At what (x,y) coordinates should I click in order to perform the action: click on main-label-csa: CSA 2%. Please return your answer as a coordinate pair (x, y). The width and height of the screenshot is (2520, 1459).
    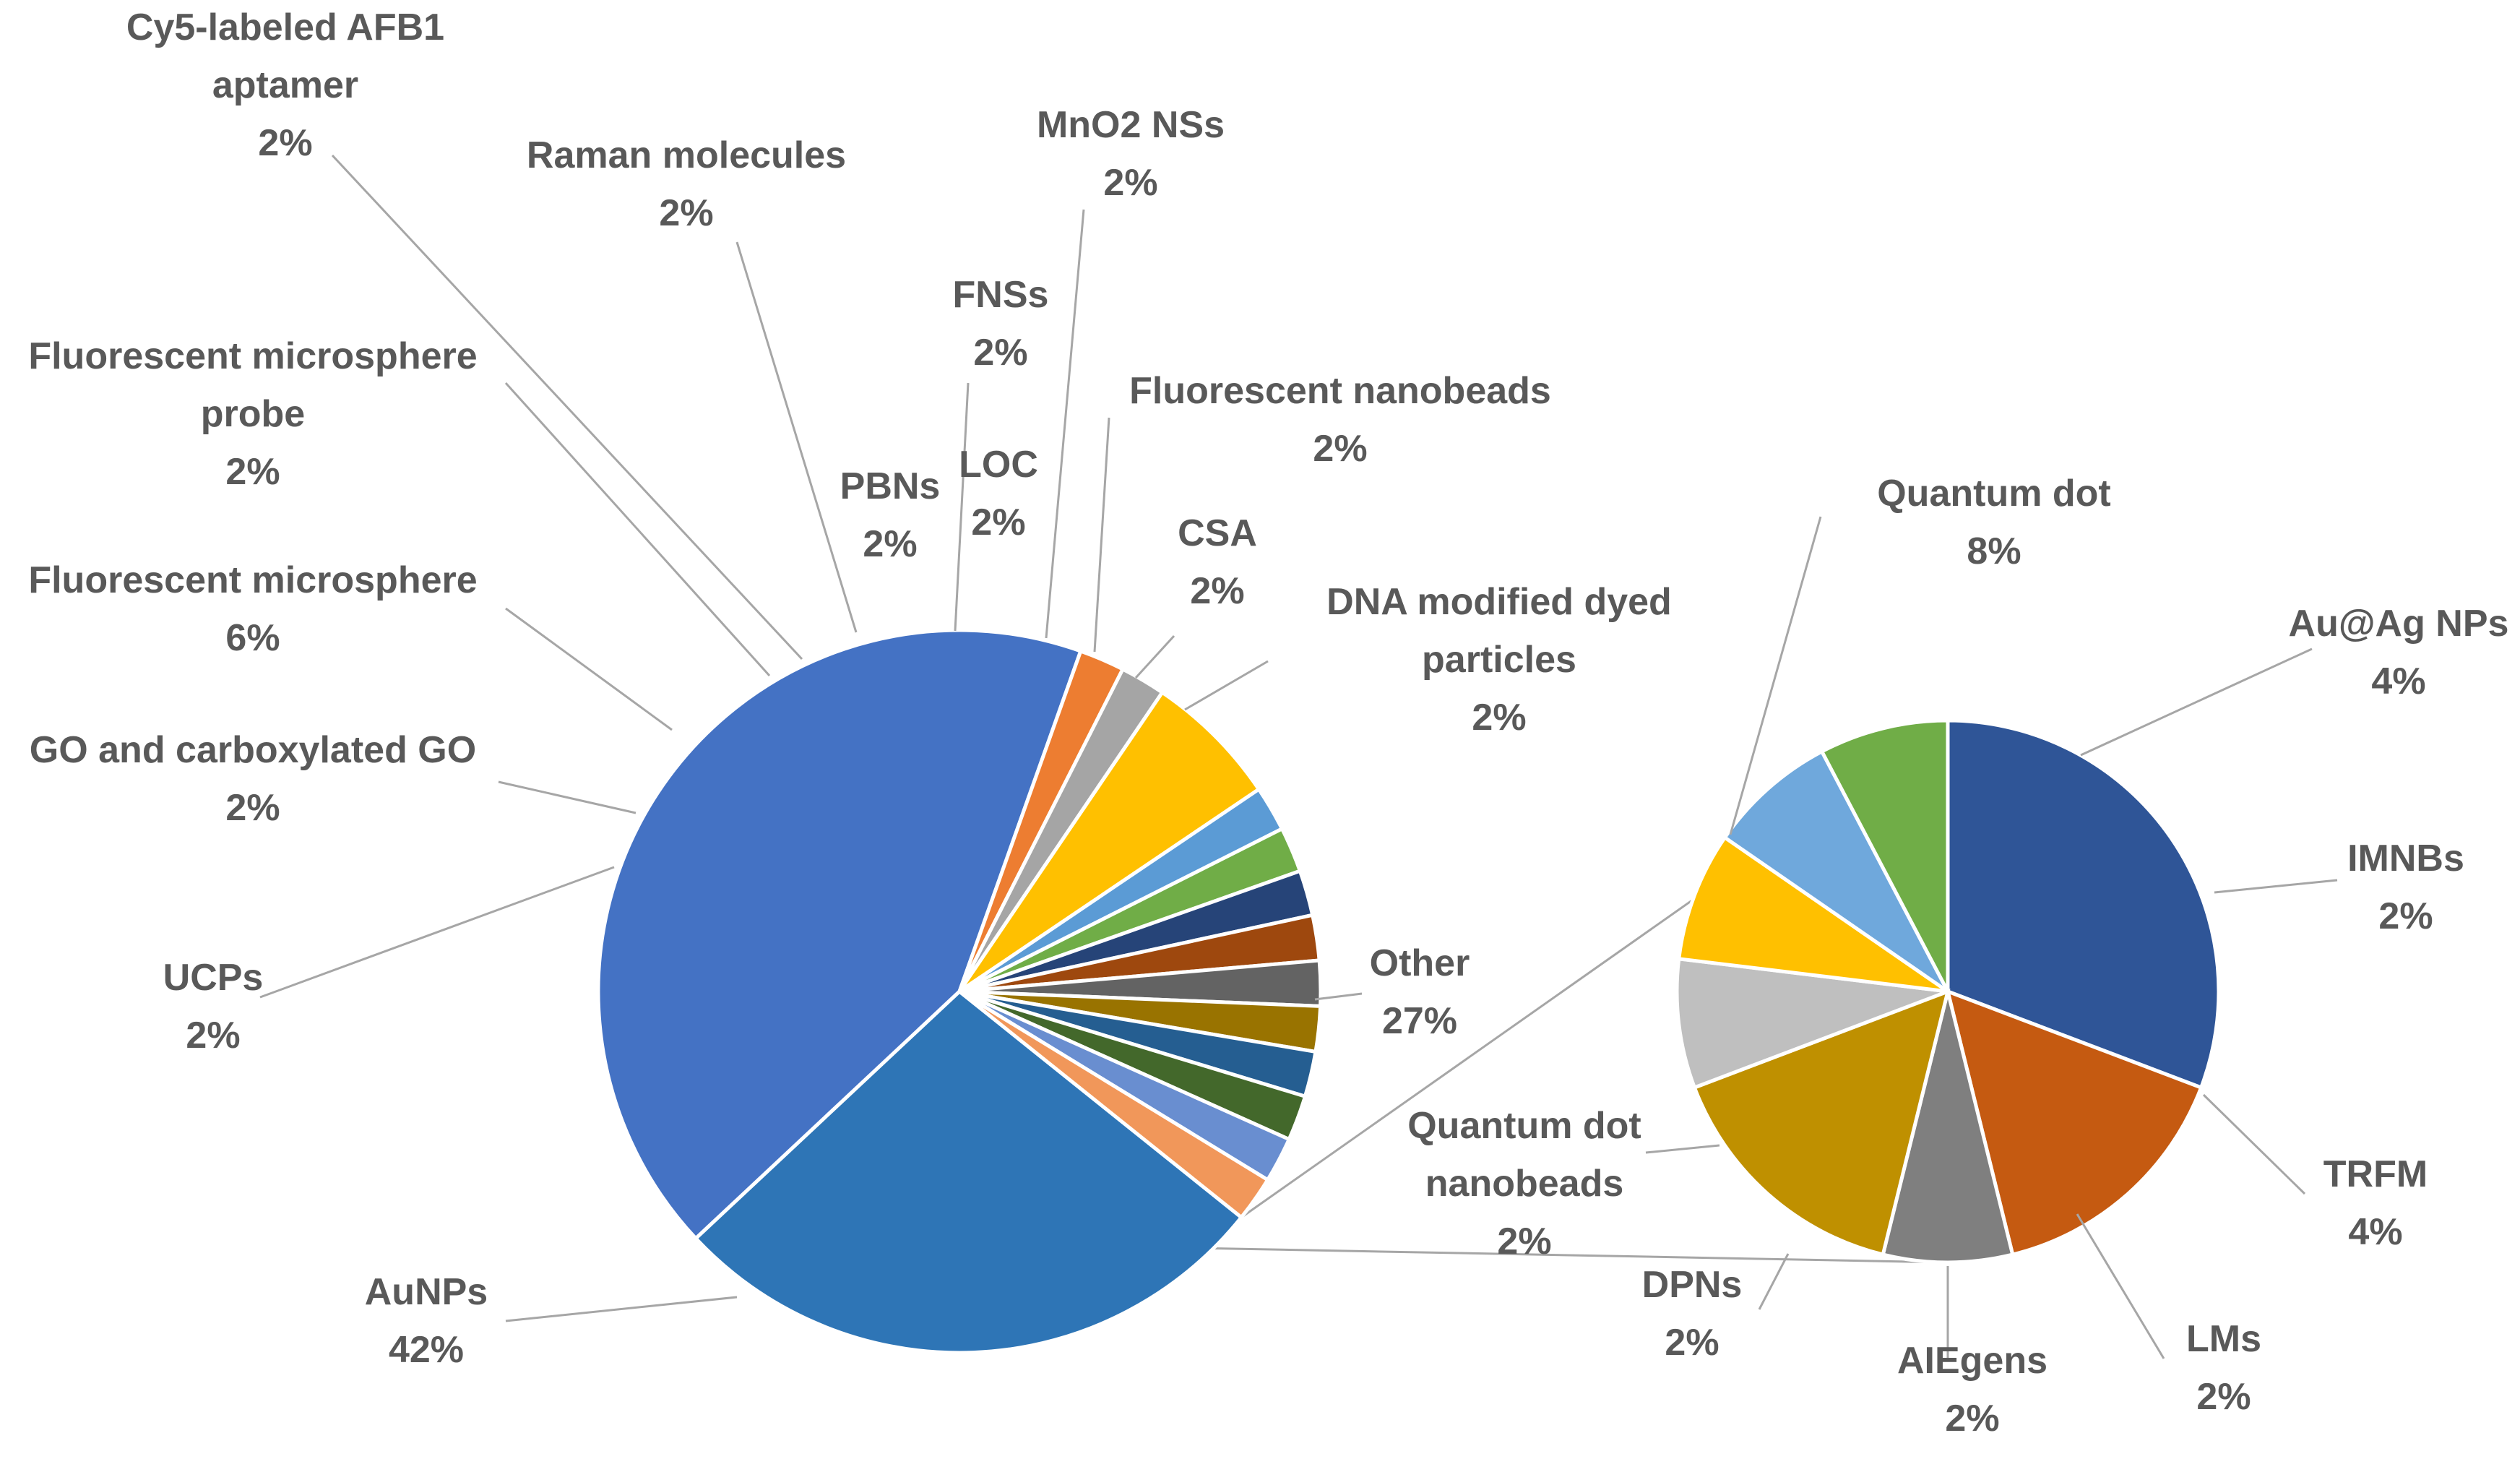
    Looking at the image, I should click on (1217, 562).